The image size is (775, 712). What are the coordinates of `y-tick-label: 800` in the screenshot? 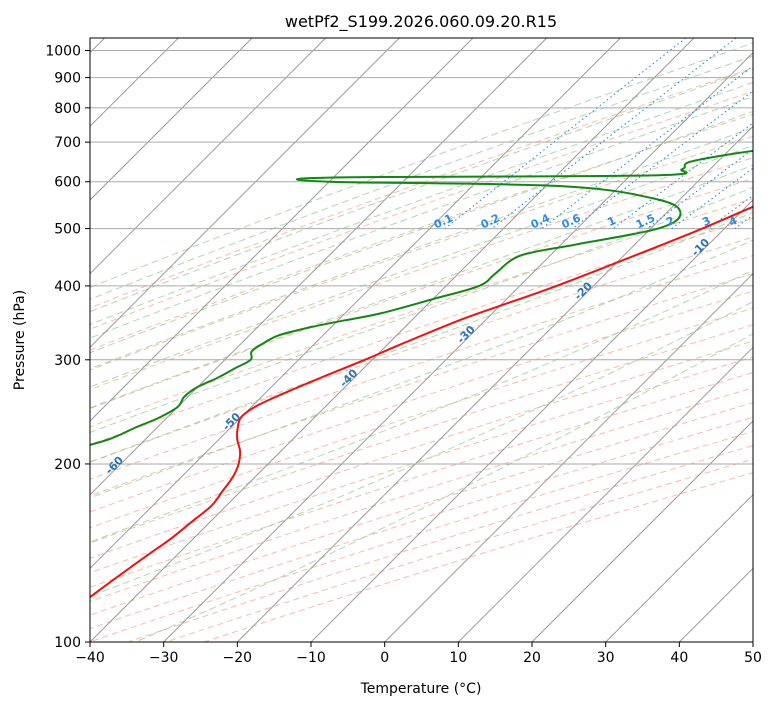 It's located at (67, 109).